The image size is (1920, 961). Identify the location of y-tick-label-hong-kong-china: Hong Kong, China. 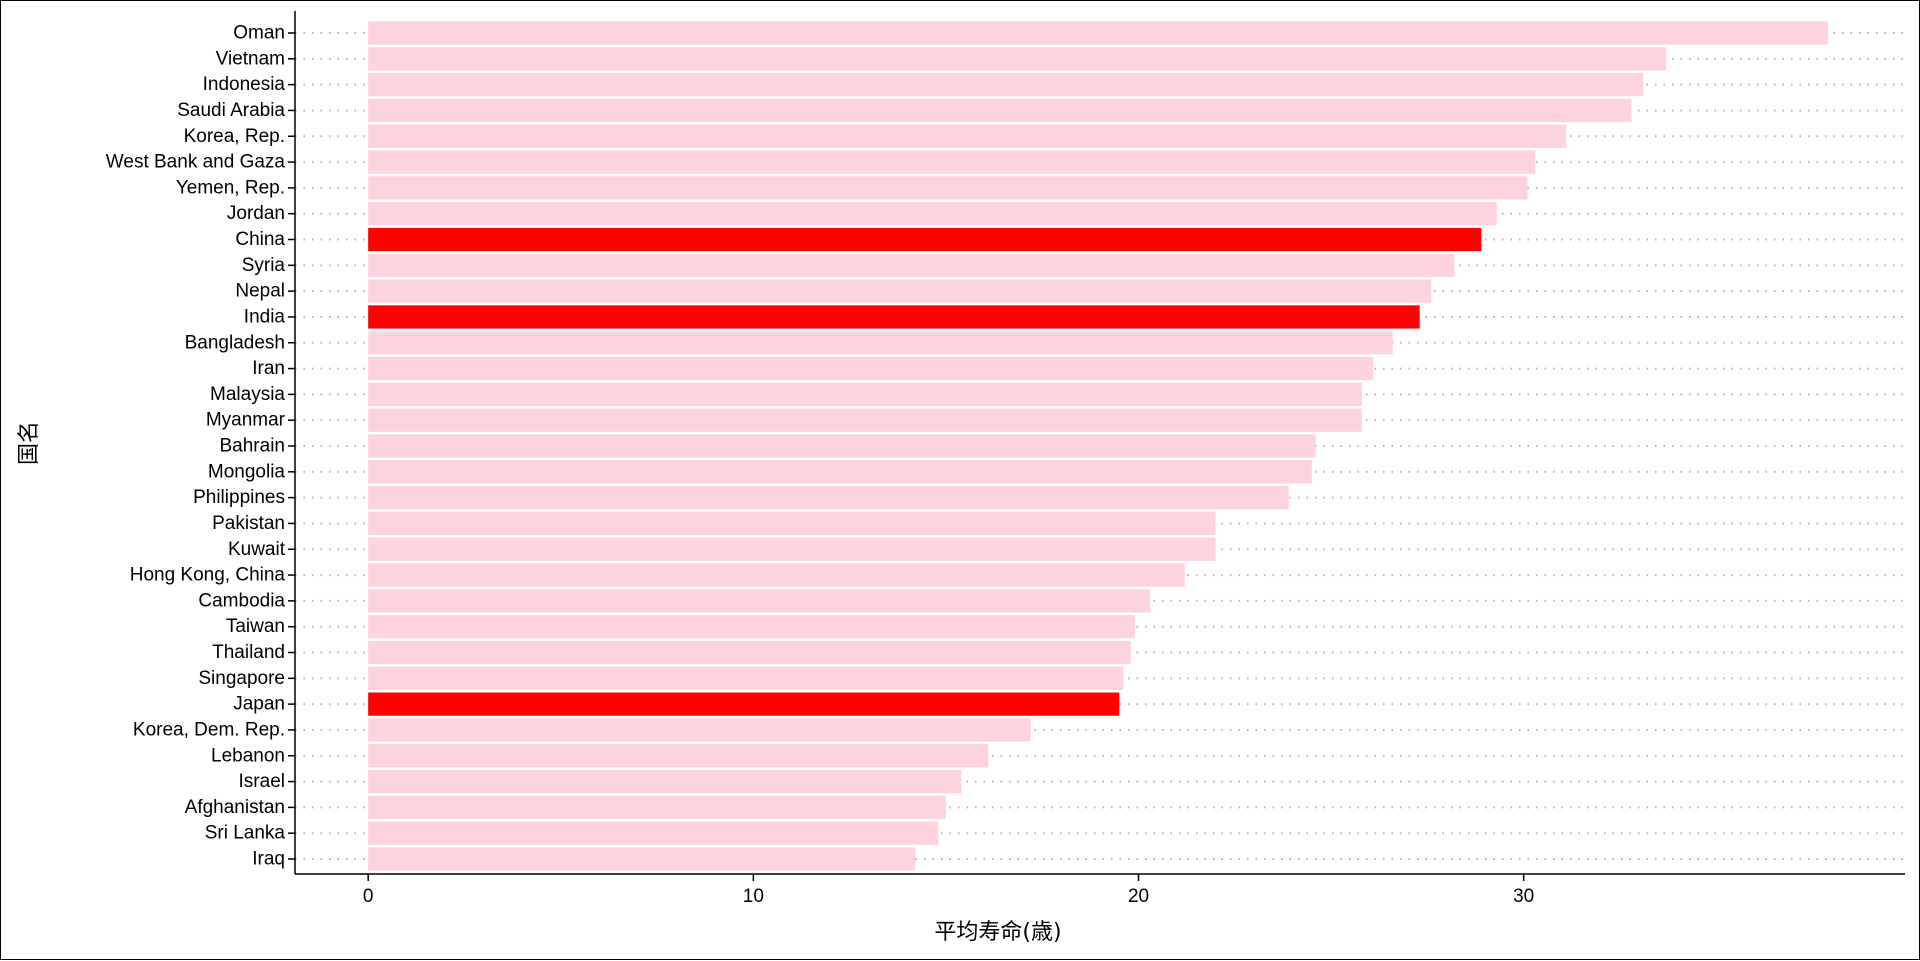
(208, 575).